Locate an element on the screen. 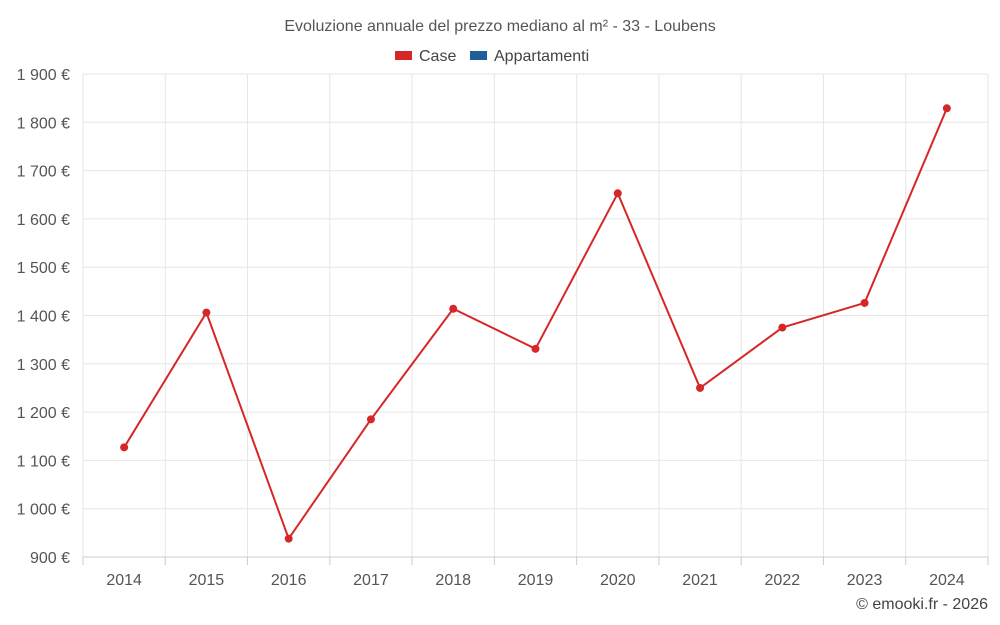 This screenshot has width=1000, height=625. data-point-case-2018 is located at coordinates (453, 308).